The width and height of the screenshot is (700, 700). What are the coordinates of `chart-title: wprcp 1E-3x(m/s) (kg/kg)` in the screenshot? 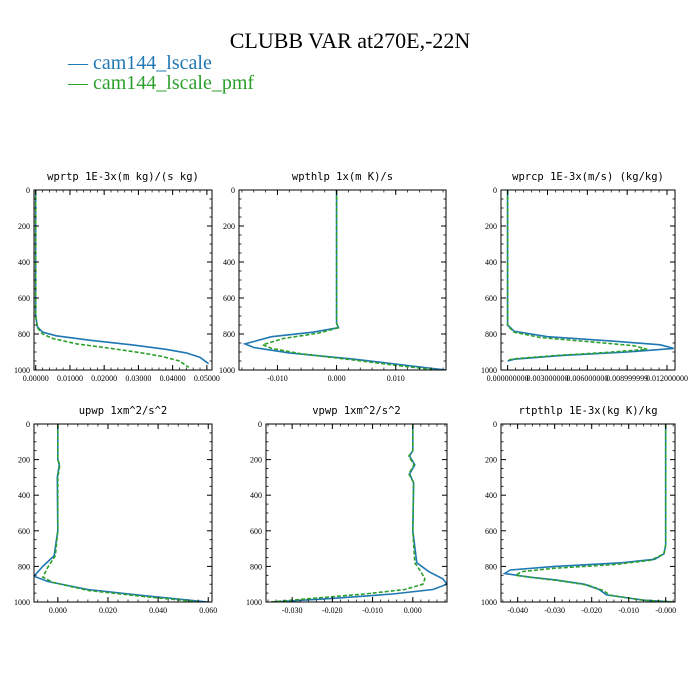 It's located at (588, 177).